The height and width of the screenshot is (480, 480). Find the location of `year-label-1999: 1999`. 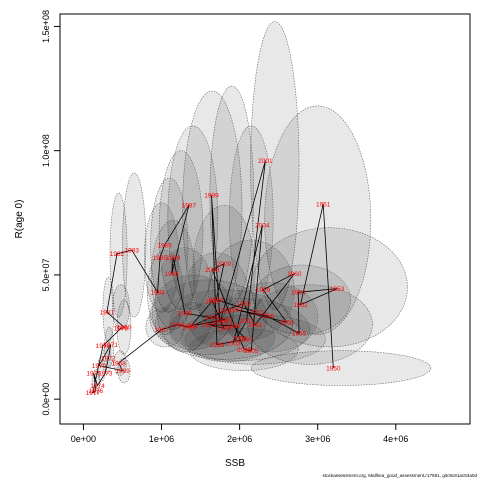

year-label-1999: 1999 is located at coordinates (211, 196).